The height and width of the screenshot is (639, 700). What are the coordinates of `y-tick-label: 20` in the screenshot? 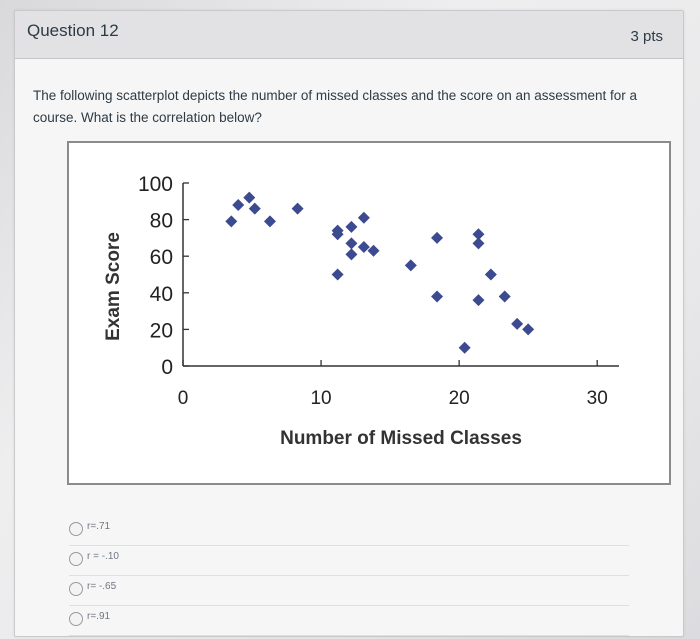 It's located at (161, 330).